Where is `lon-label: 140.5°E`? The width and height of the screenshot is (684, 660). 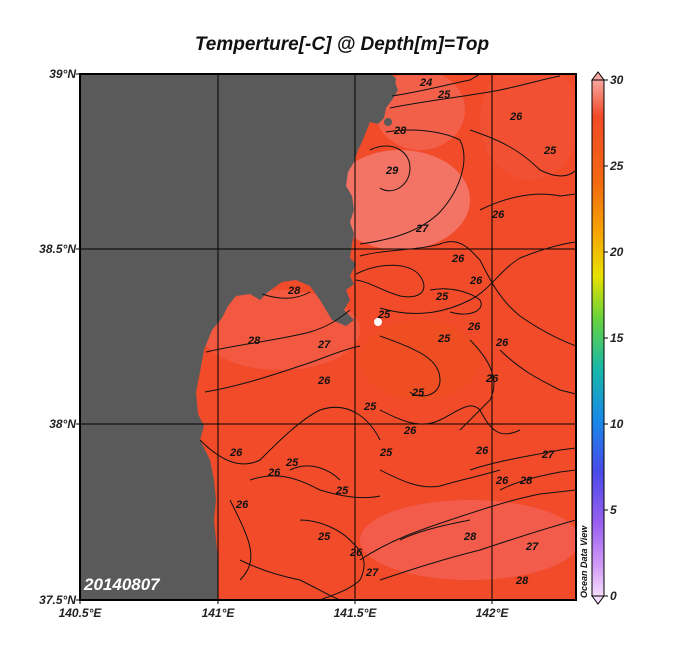 lon-label: 140.5°E is located at coordinates (80, 613).